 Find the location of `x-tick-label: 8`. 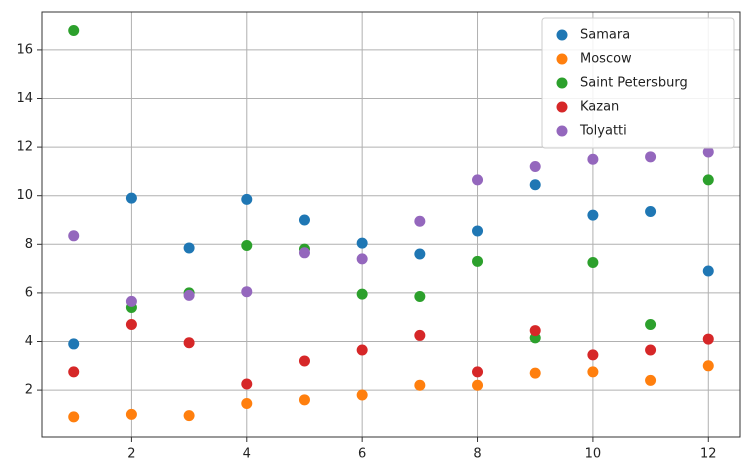

x-tick-label: 8 is located at coordinates (477, 454).